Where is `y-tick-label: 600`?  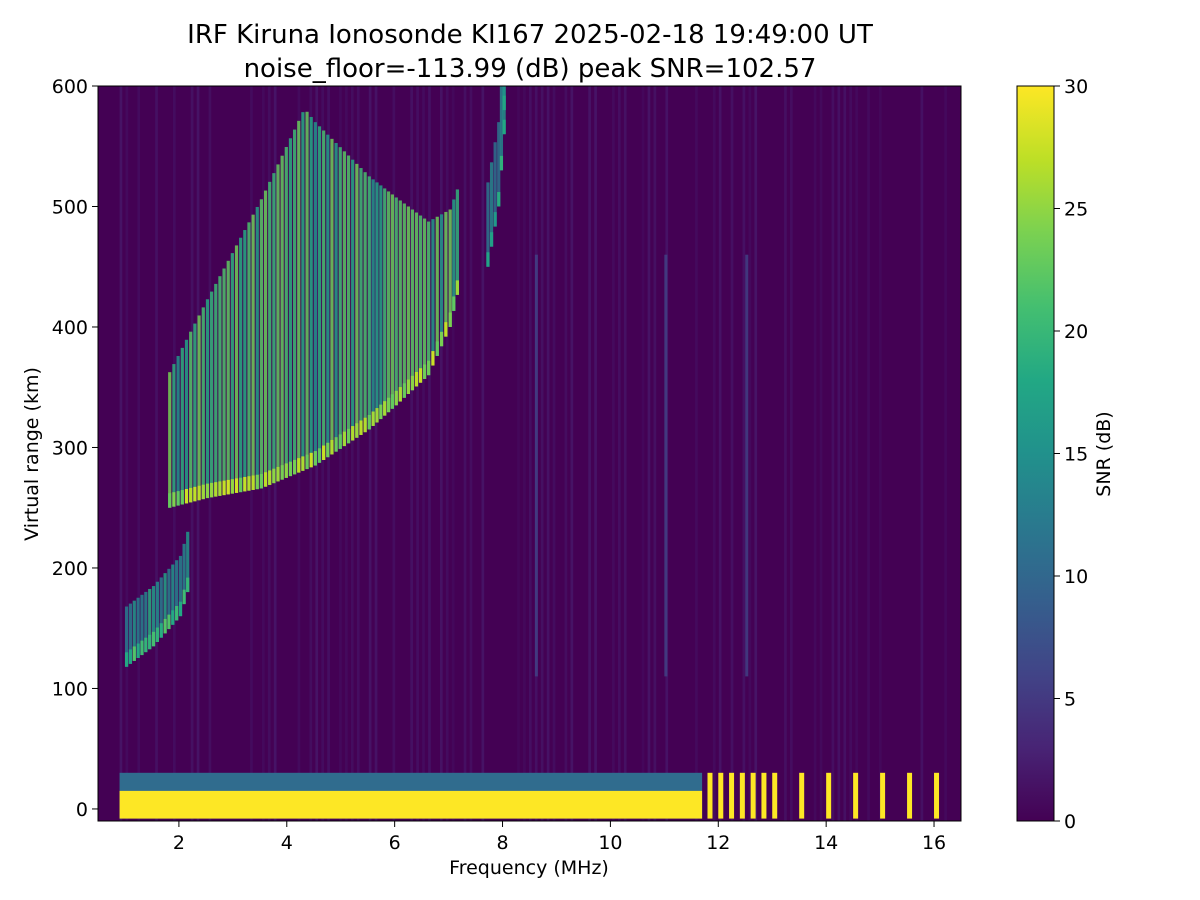
y-tick-label: 600 is located at coordinates (70, 87).